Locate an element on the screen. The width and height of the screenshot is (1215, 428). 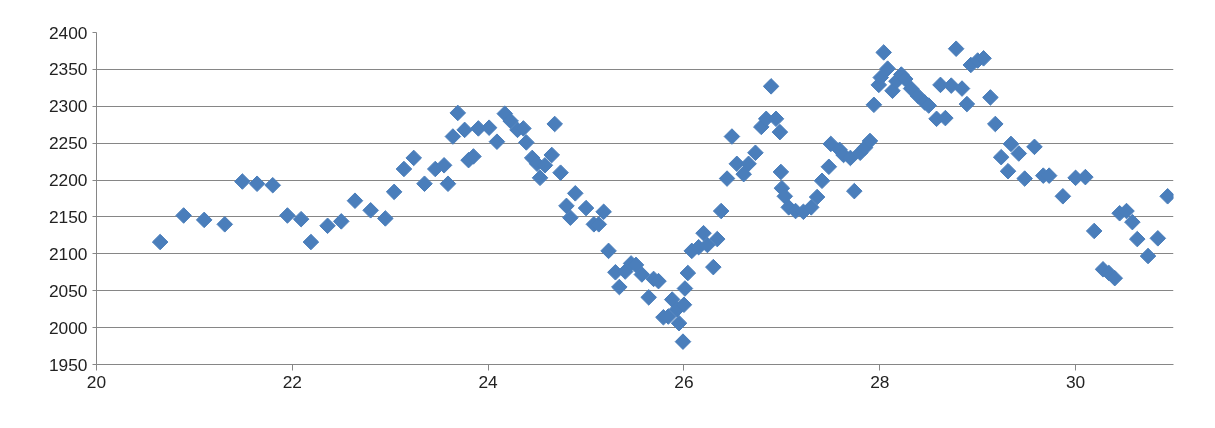
x-tick-label: 26 is located at coordinates (684, 381).